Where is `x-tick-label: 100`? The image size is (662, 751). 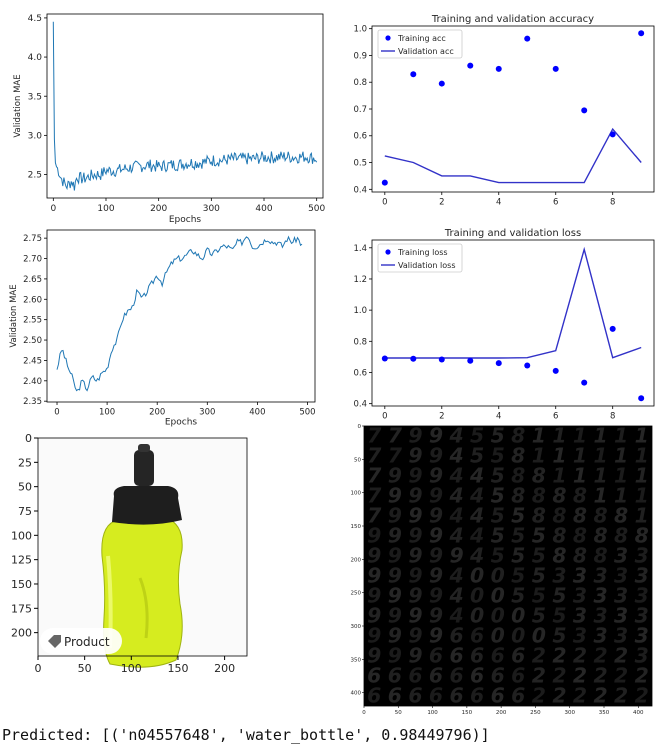 x-tick-label: 100 is located at coordinates (105, 209).